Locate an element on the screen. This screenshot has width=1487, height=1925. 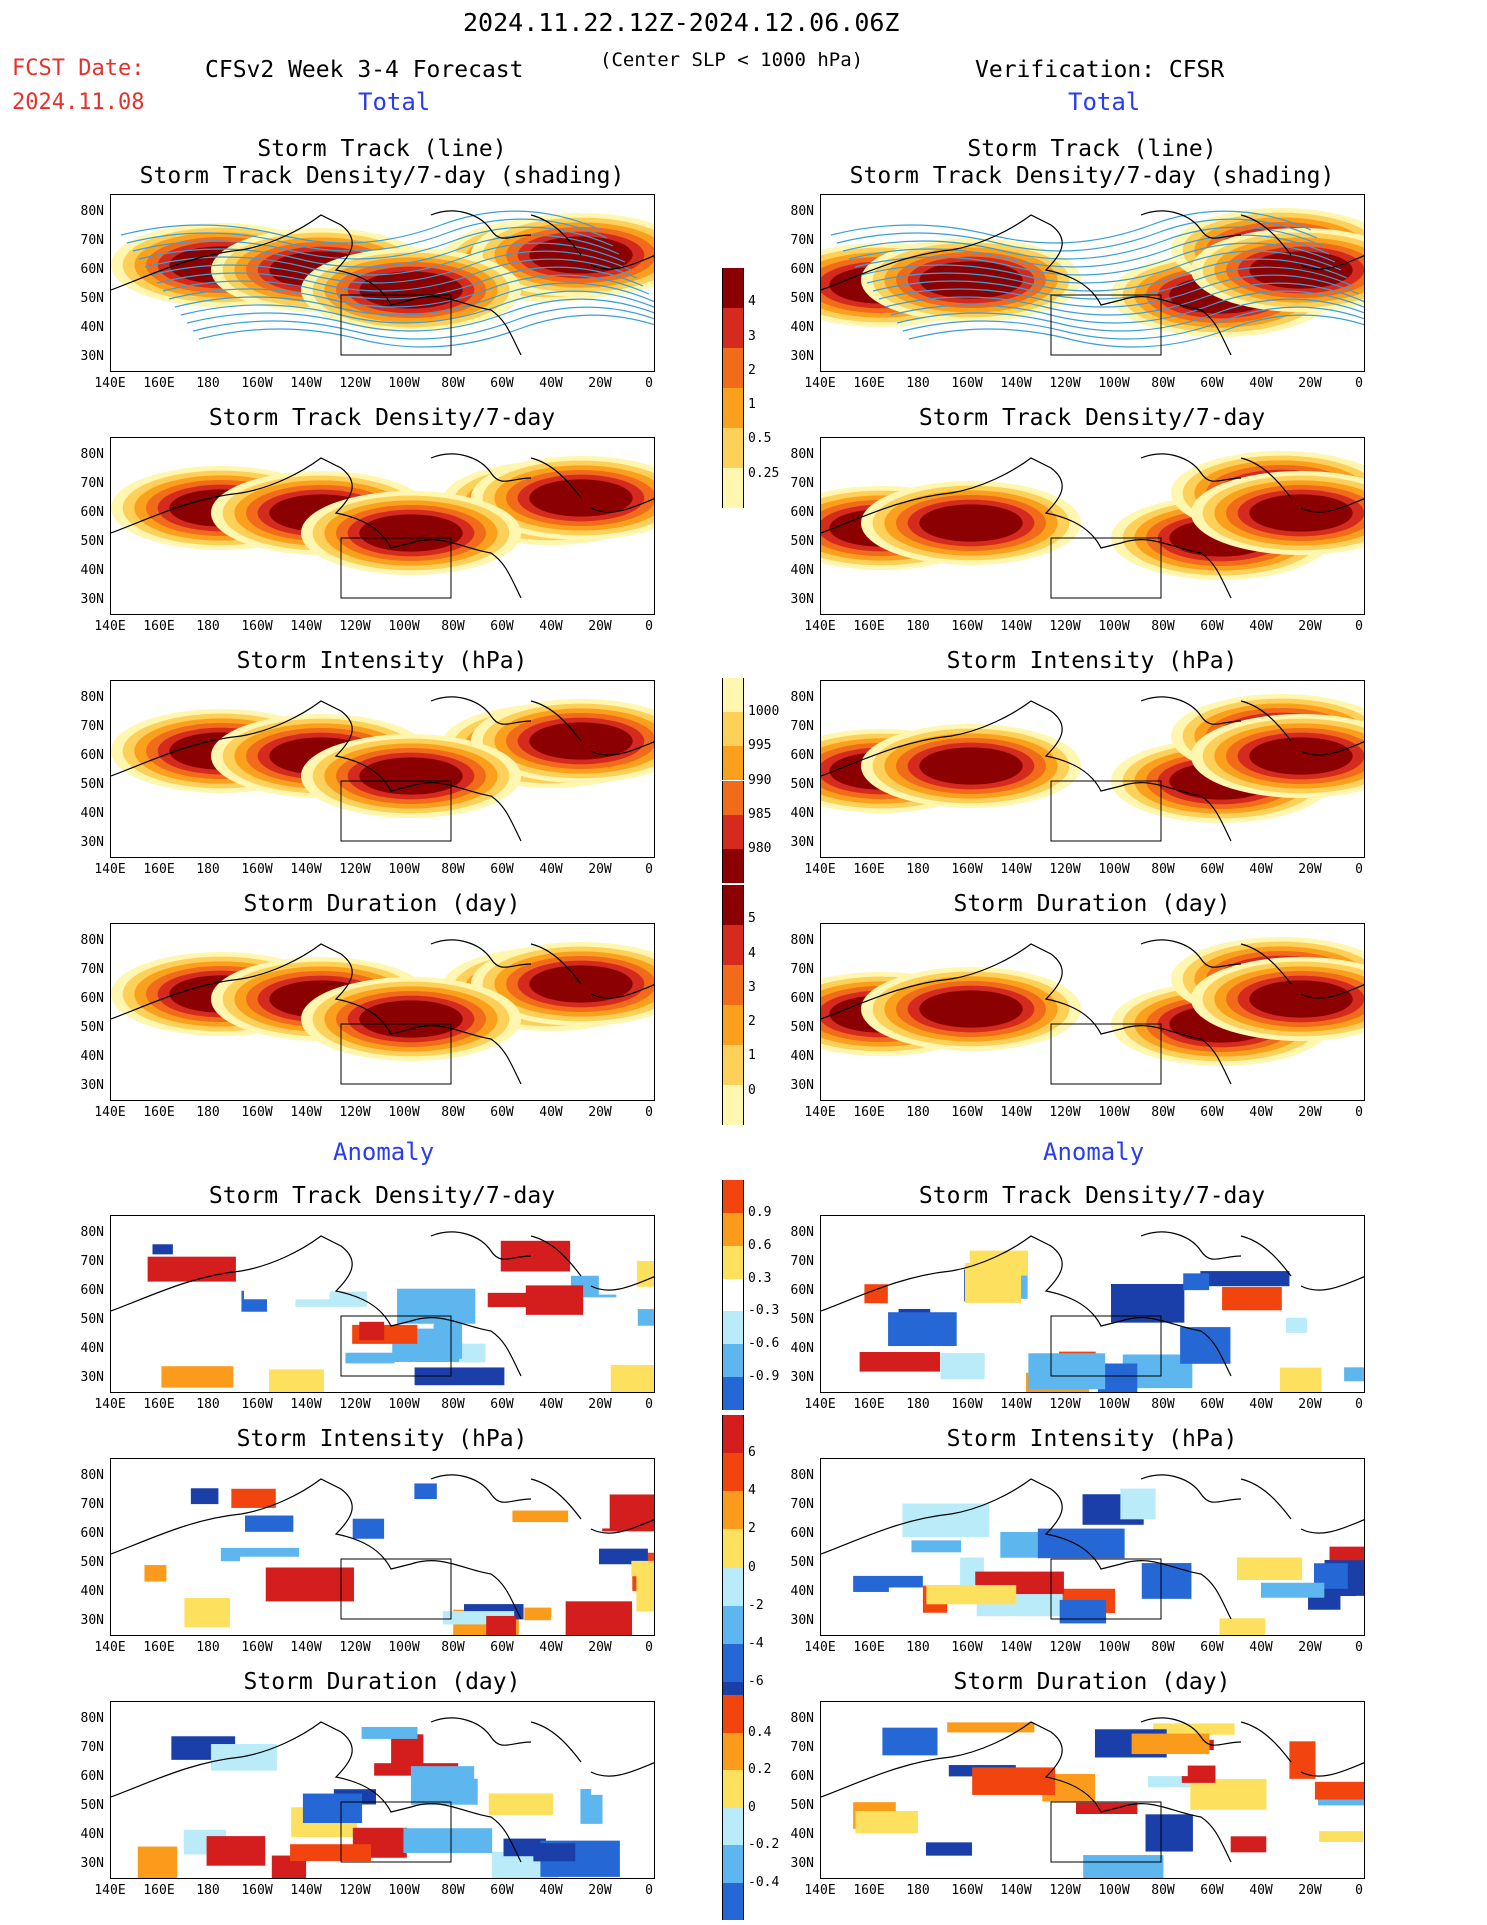
panel-title-intensity-anomaly-left: Storm Intensity (hPa) is located at coordinates (382, 1439).